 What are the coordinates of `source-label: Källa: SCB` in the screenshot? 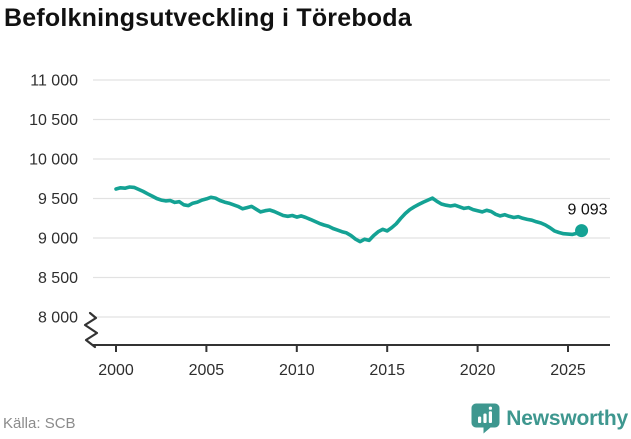 It's located at (39, 423).